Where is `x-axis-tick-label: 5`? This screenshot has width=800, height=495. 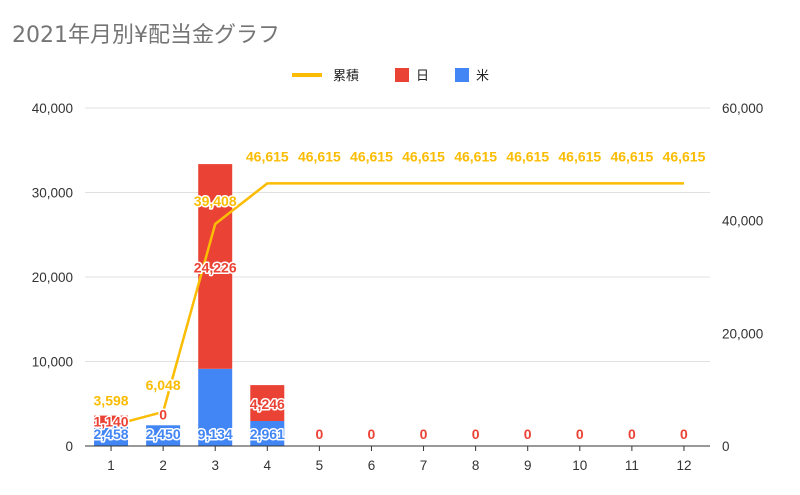
x-axis-tick-label: 5 is located at coordinates (320, 465).